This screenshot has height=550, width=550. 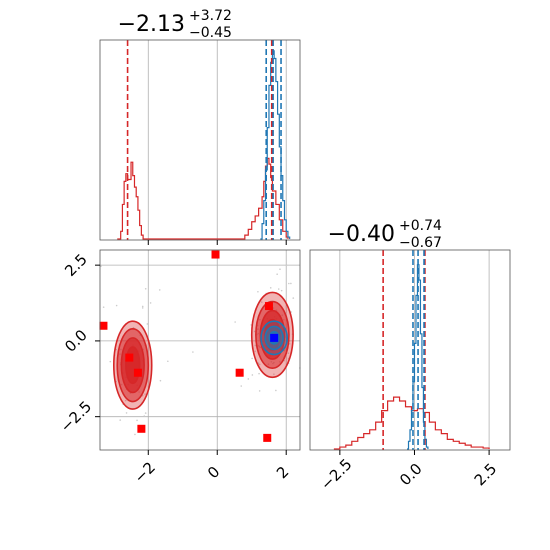 I want to click on y-tick-label: 0.0, so click(x=76, y=341).